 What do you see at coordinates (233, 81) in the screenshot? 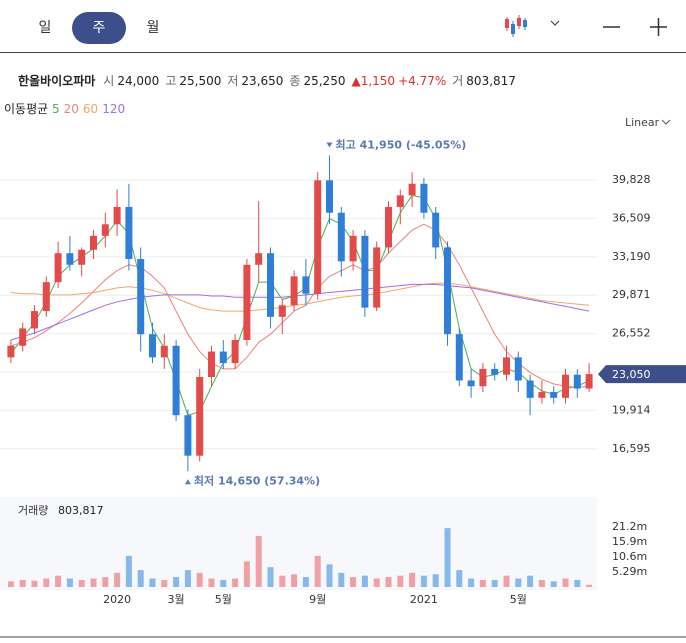
I see `field-label: 저` at bounding box center [233, 81].